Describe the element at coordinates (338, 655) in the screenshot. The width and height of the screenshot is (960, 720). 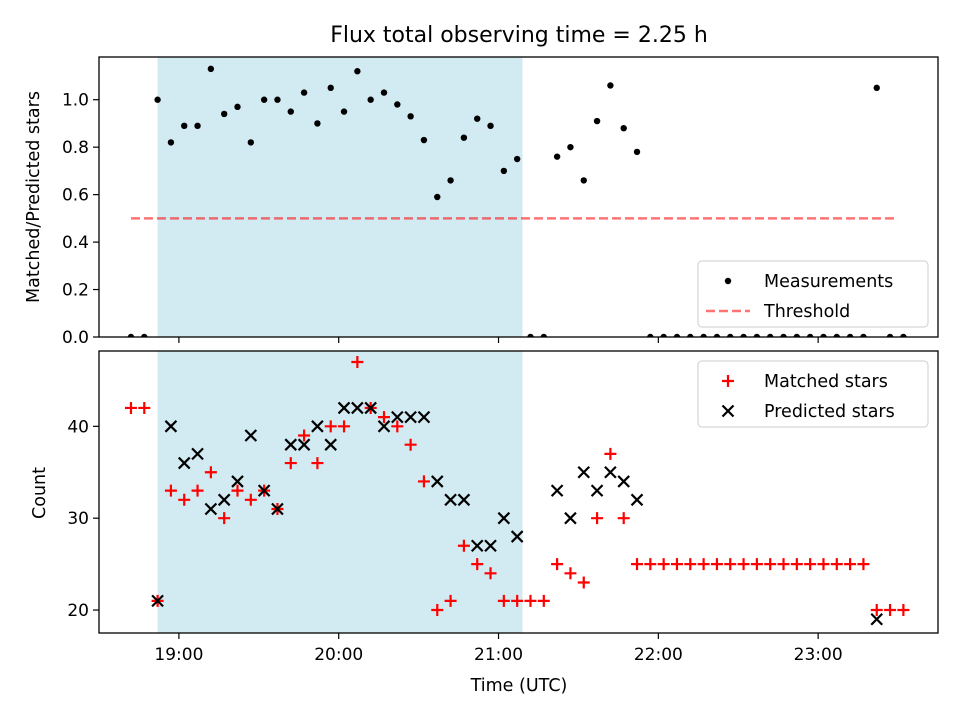
I see `x-tick-label: 20:00` at that location.